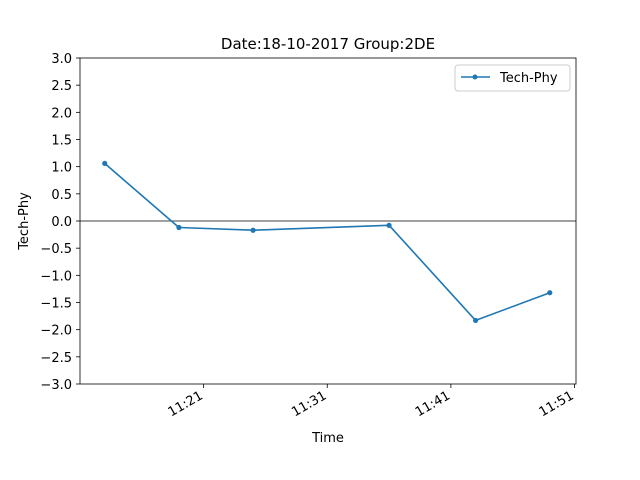 This screenshot has width=640, height=480. Describe the element at coordinates (61, 195) in the screenshot. I see `y-tick-label: 0.5` at that location.